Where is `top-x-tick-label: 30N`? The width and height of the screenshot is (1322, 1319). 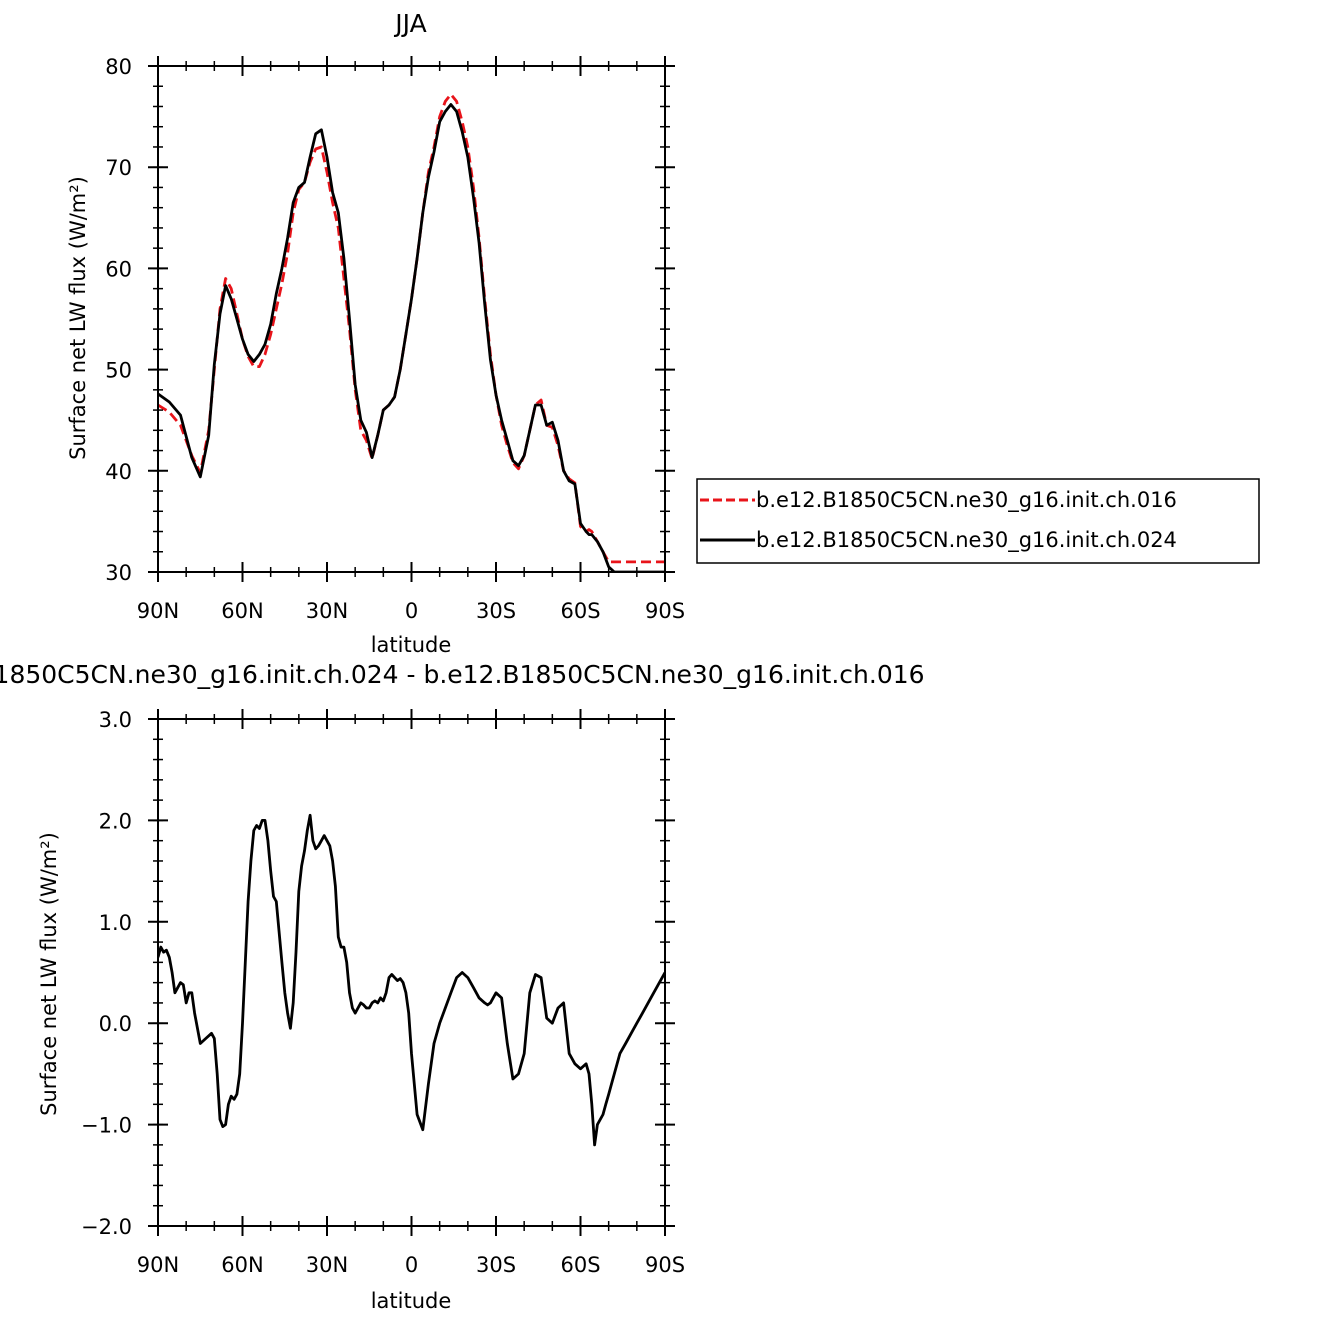
top-x-tick-label: 30N is located at coordinates (327, 611).